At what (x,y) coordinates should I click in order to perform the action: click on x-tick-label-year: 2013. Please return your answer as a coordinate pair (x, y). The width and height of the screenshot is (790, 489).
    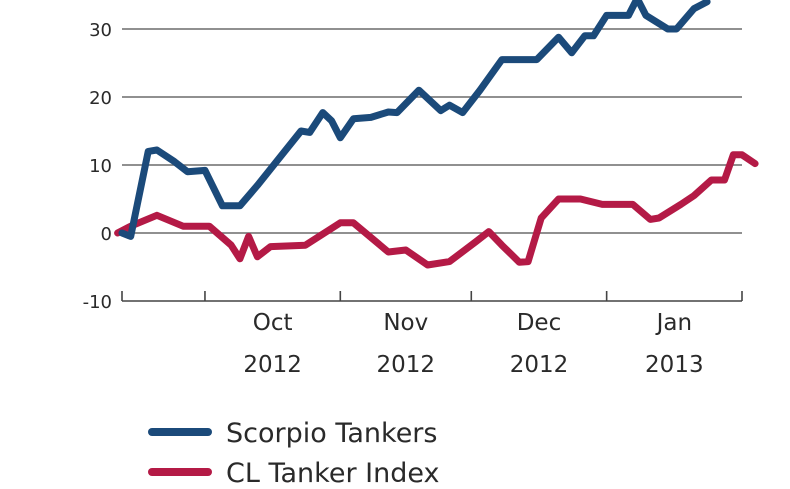
    Looking at the image, I should click on (674, 365).